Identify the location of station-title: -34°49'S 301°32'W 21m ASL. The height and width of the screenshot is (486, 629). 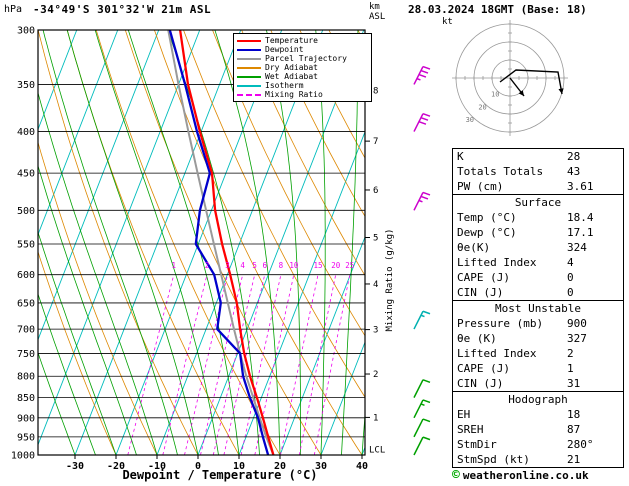
(122, 9).